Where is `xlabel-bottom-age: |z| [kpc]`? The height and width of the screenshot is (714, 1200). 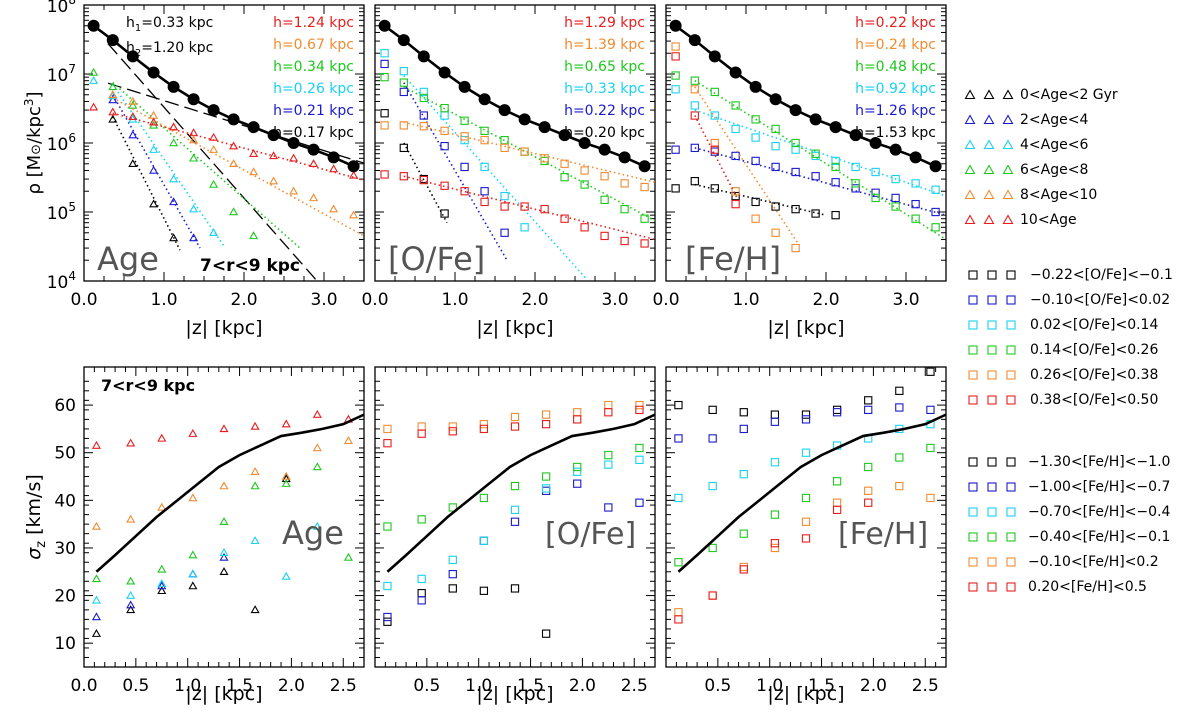
xlabel-bottom-age: |z| [kpc] is located at coordinates (223, 694).